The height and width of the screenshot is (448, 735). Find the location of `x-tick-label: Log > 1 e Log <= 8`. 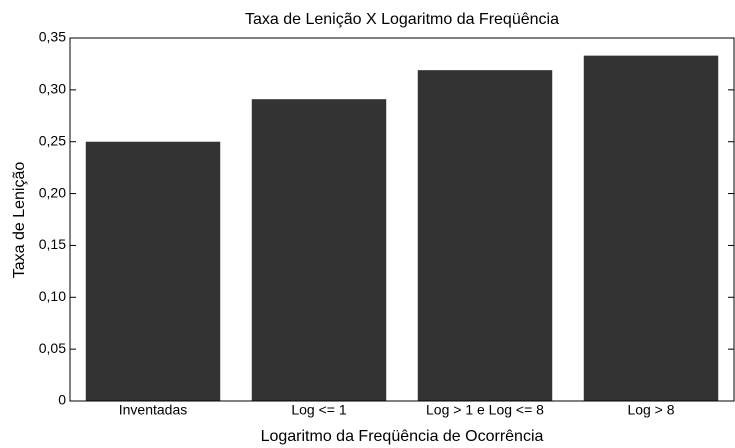

x-tick-label: Log > 1 e Log <= 8 is located at coordinates (485, 410).